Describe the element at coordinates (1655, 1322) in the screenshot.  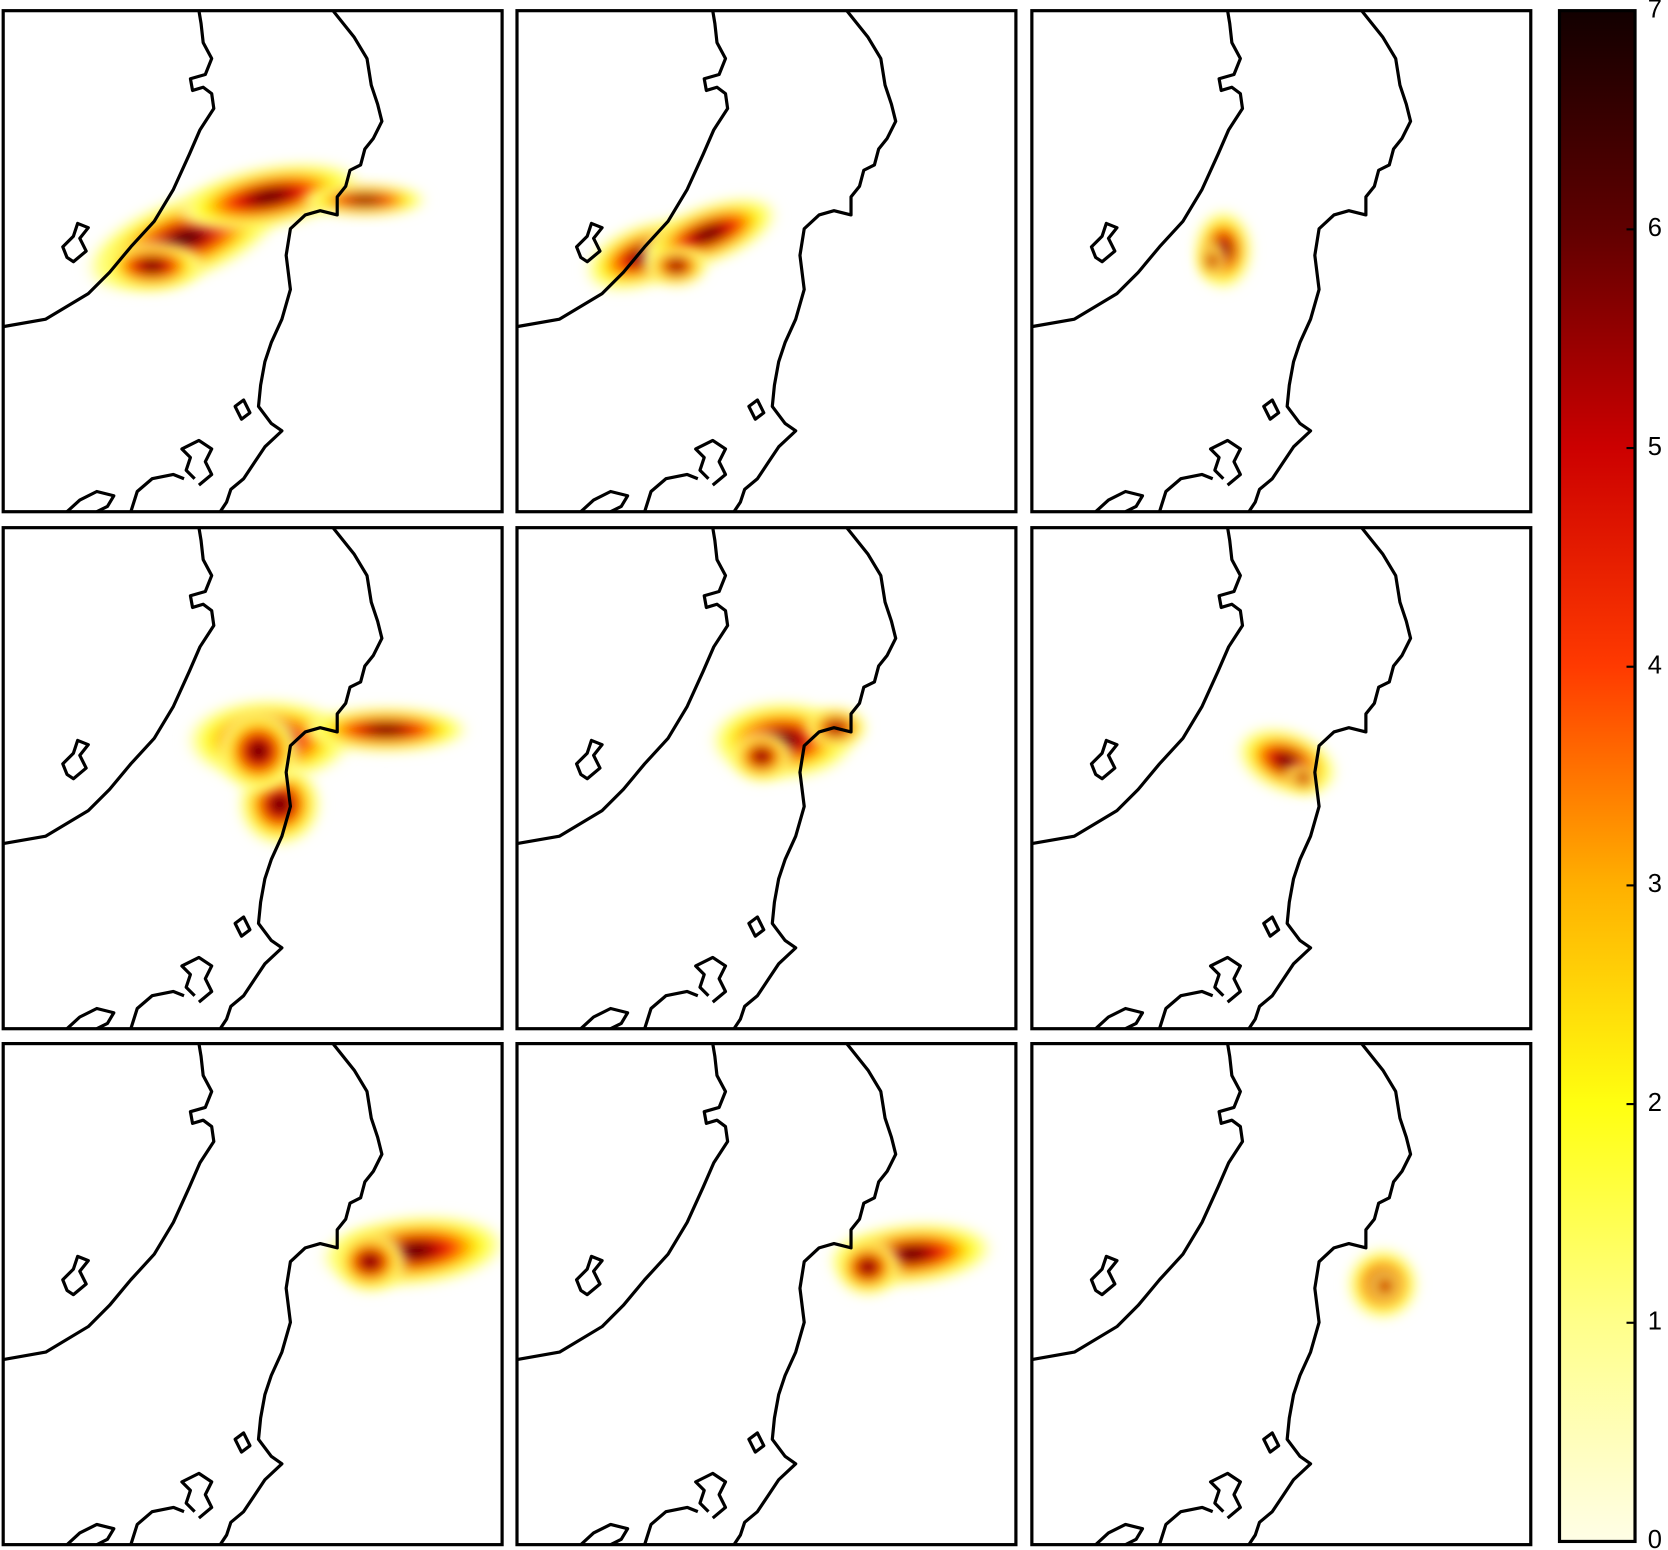
I see `colorbar-tick-label: 1` at that location.